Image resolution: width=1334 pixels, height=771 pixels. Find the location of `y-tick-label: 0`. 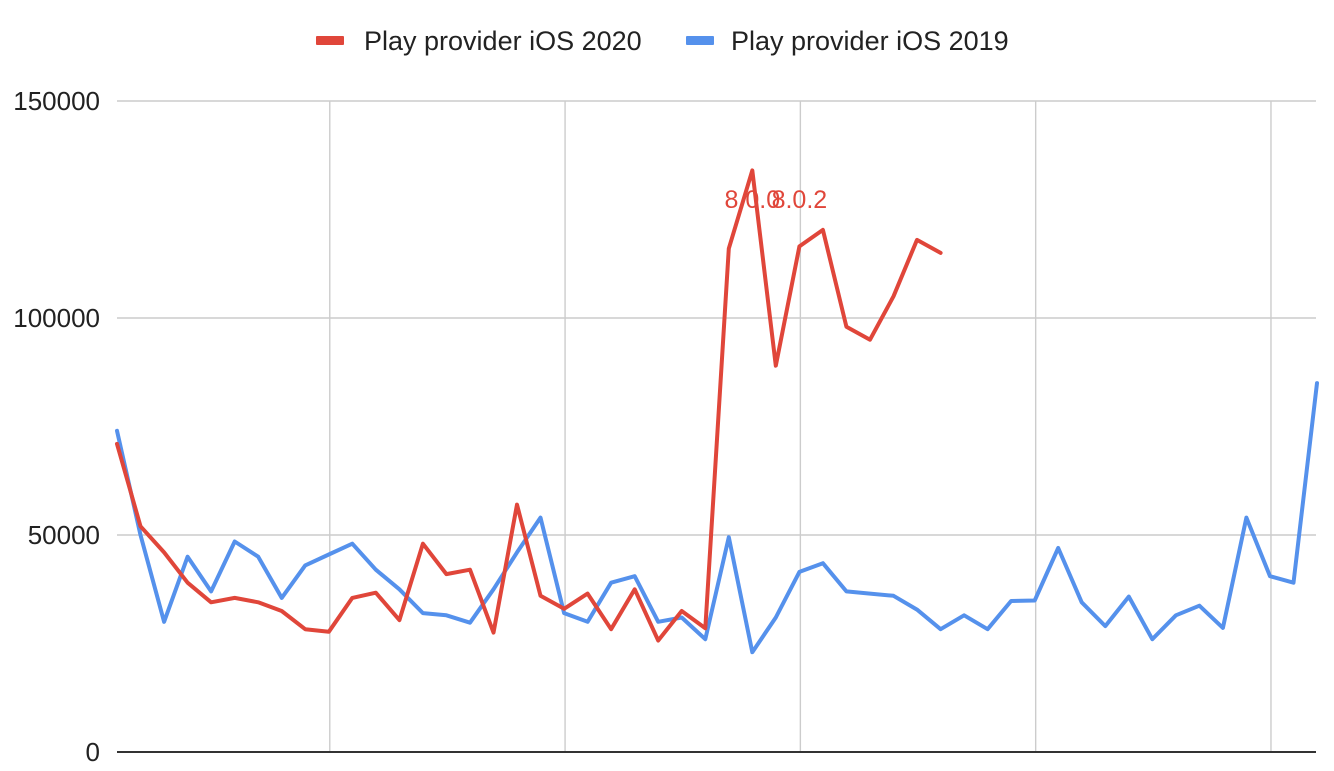

y-tick-label: 0 is located at coordinates (93, 752).